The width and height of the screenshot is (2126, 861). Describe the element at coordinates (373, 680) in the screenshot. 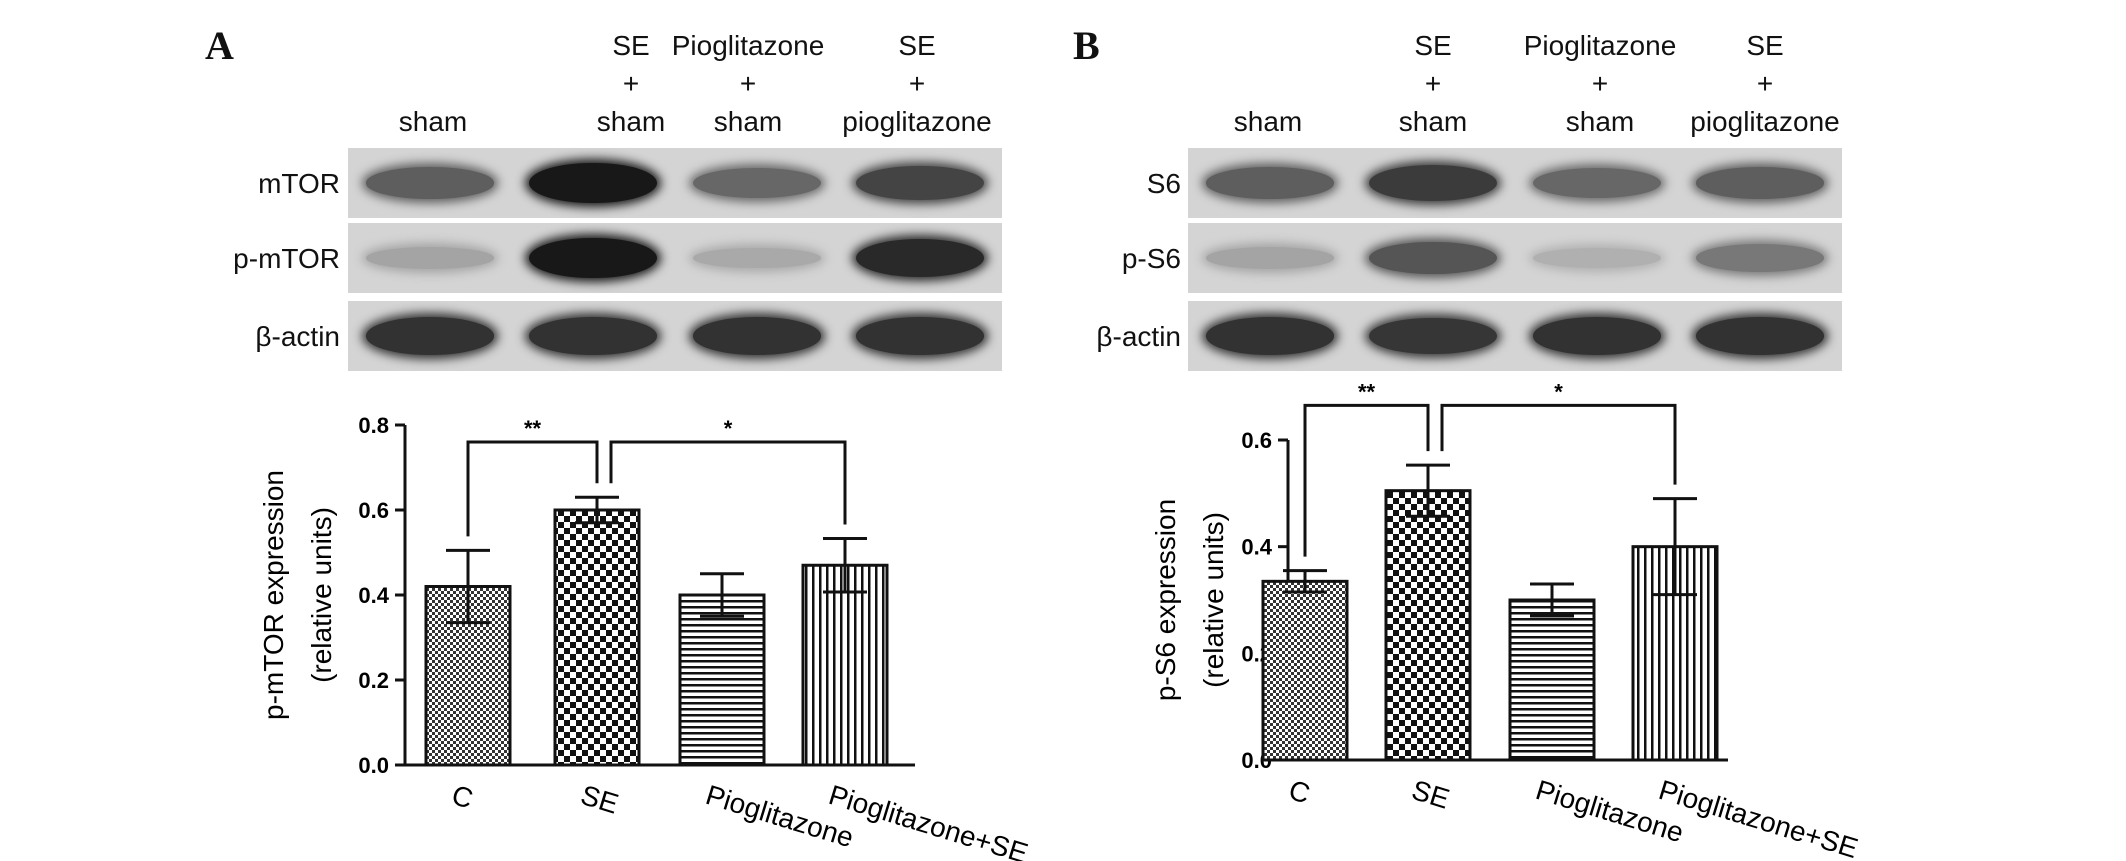

I see `y-tick-label: 0.2` at that location.